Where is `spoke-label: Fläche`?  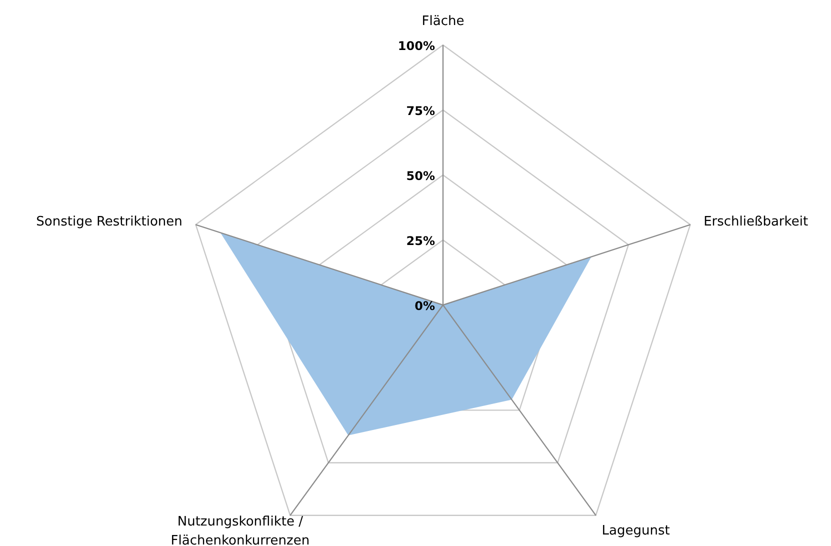 spoke-label: Fläche is located at coordinates (443, 21).